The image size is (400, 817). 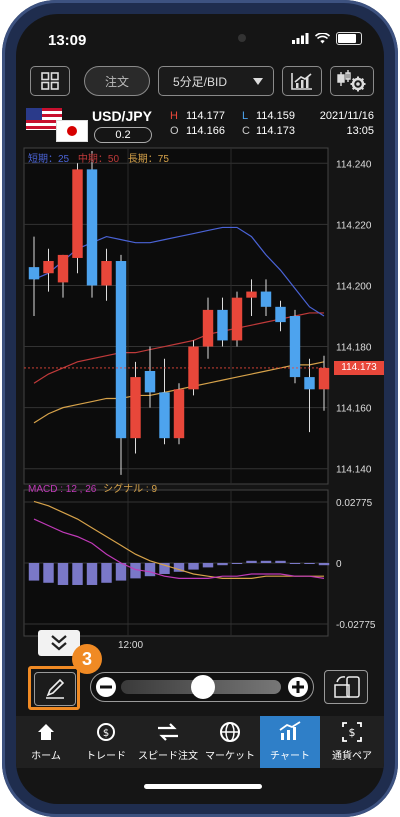 I want to click on currency-pair-icon: $, so click(x=352, y=732).